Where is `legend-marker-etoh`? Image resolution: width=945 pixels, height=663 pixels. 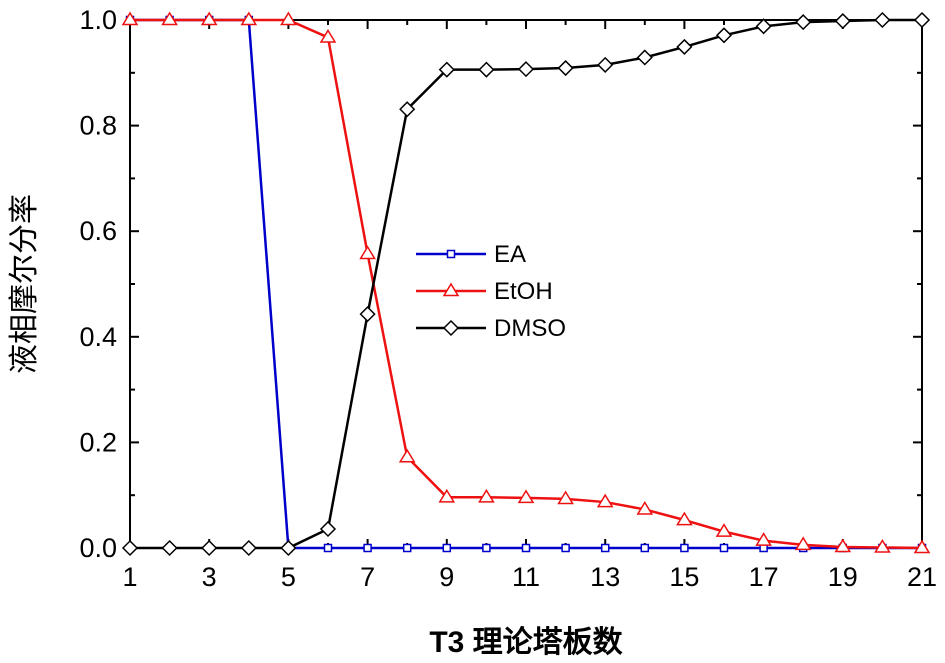
legend-marker-etoh is located at coordinates (451, 289).